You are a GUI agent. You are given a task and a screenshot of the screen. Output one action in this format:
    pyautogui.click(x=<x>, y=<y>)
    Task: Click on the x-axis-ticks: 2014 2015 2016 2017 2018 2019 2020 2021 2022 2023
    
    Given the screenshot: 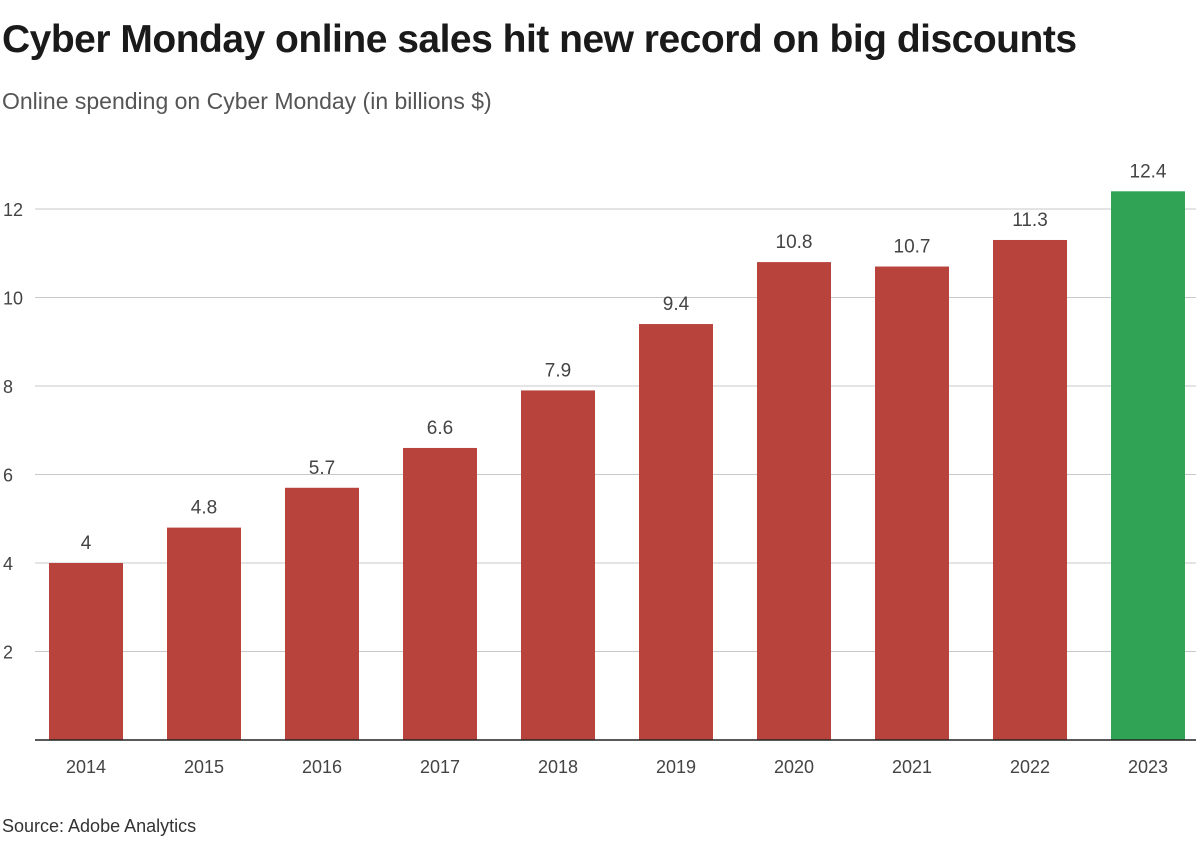 What is the action you would take?
    pyautogui.click(x=617, y=767)
    